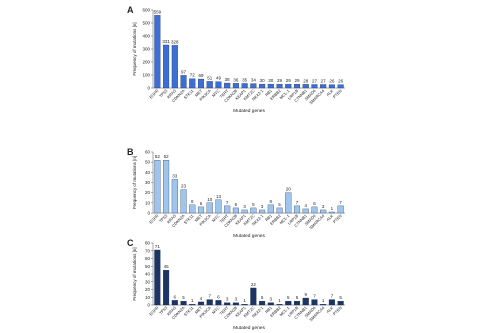 Image resolution: width=500 pixels, height=333 pixels. Describe the element at coordinates (289, 80) in the screenshot. I see `value-label: 29` at that location.